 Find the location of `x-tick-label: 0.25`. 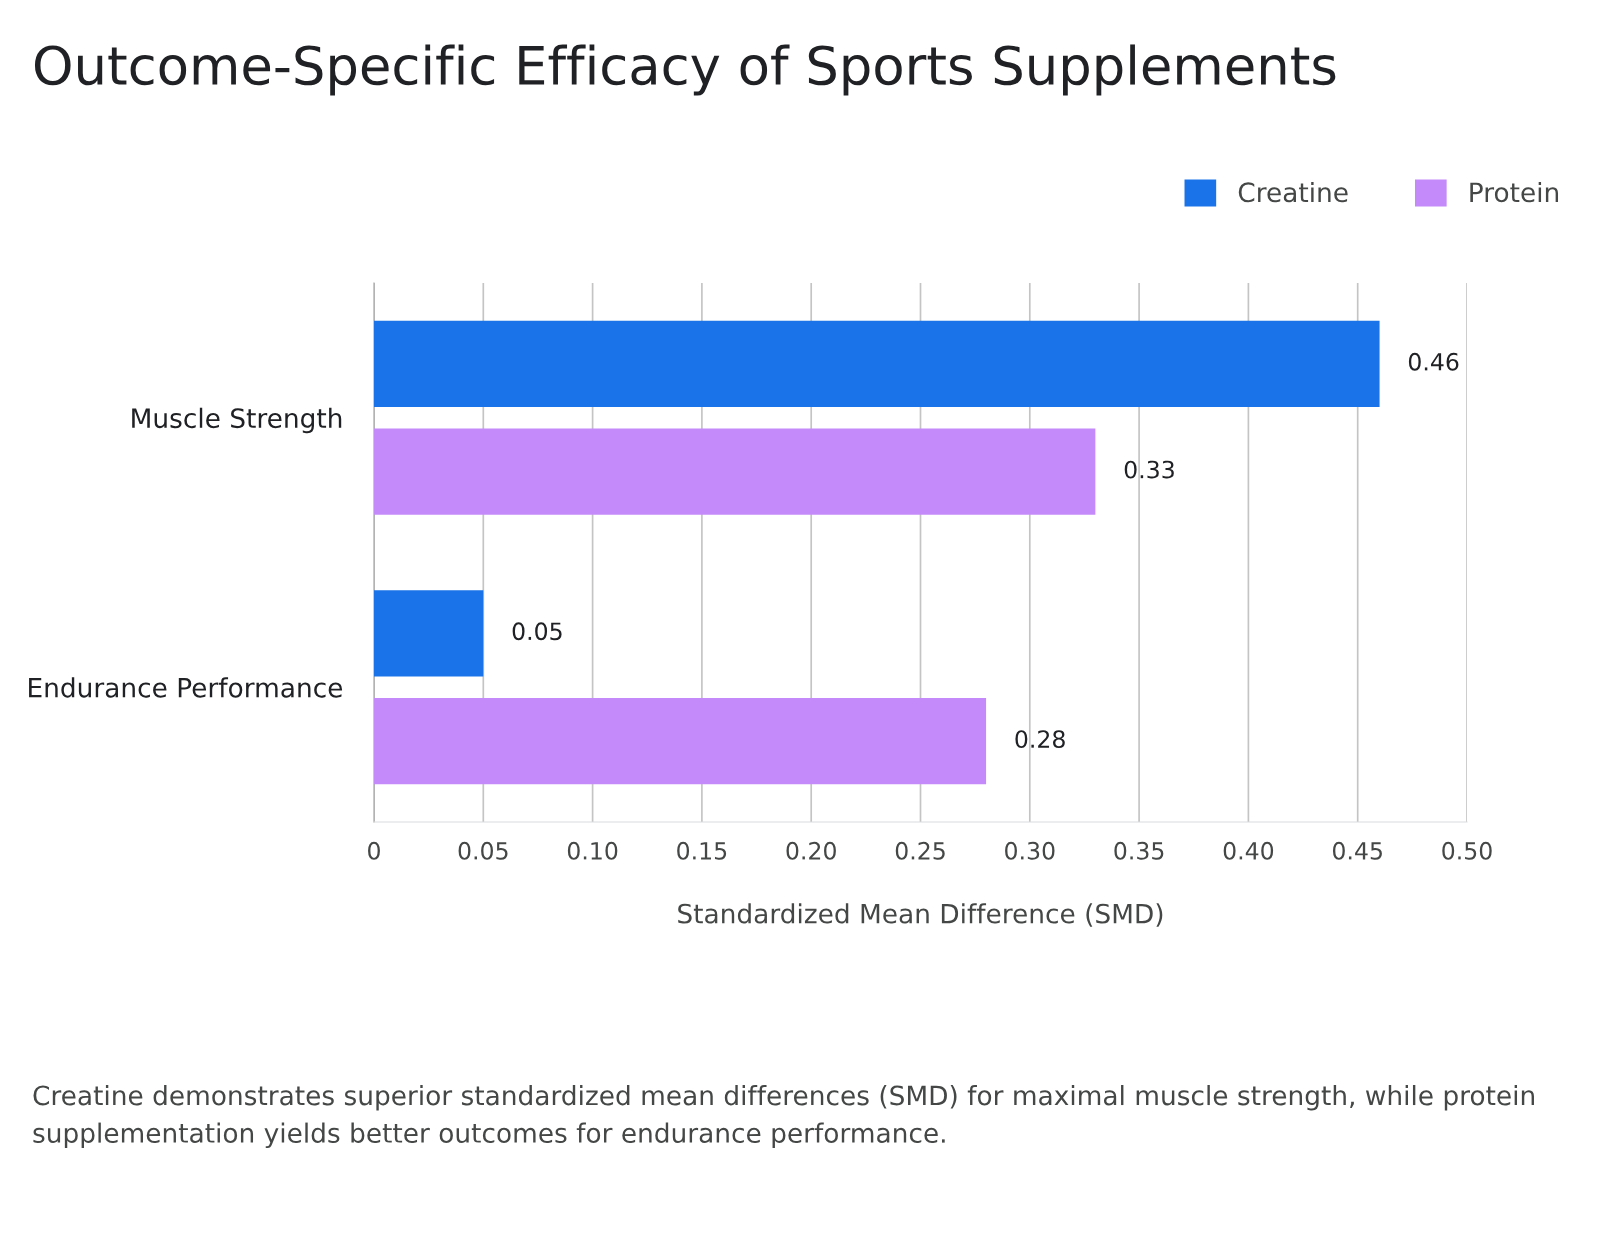

x-tick-label: 0.25 is located at coordinates (920, 850).